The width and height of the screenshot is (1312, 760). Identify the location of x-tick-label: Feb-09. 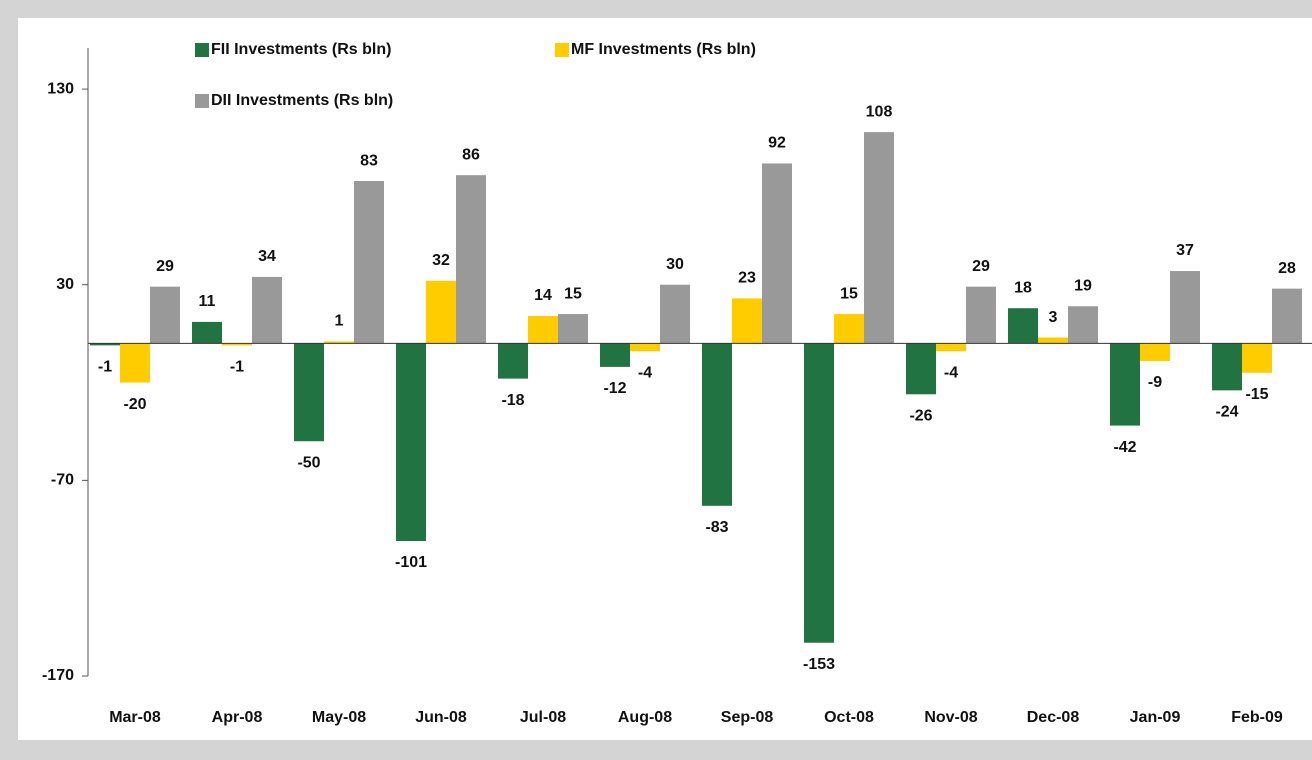
(1257, 717).